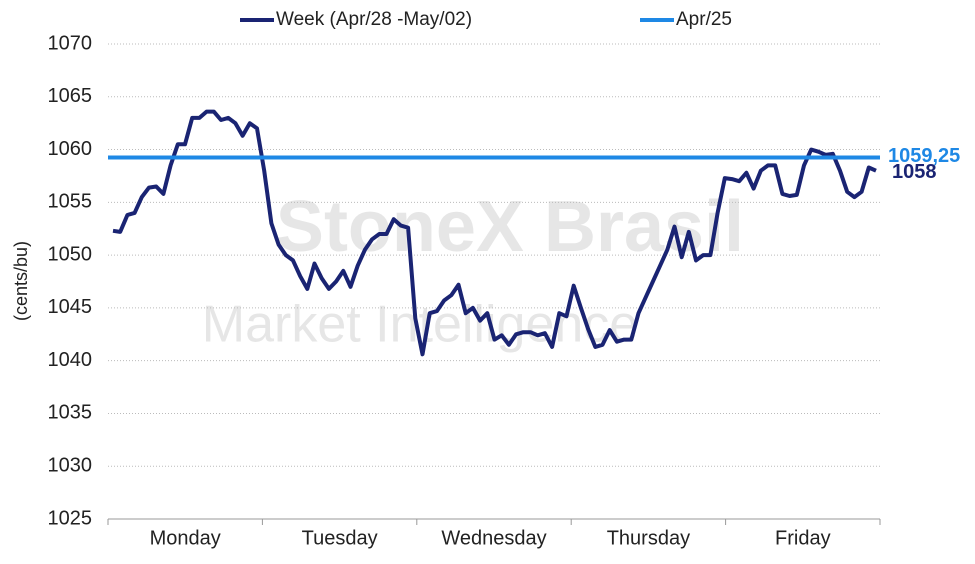 The height and width of the screenshot is (564, 975). Describe the element at coordinates (493, 538) in the screenshot. I see `x-tick-label: Wednesday` at that location.